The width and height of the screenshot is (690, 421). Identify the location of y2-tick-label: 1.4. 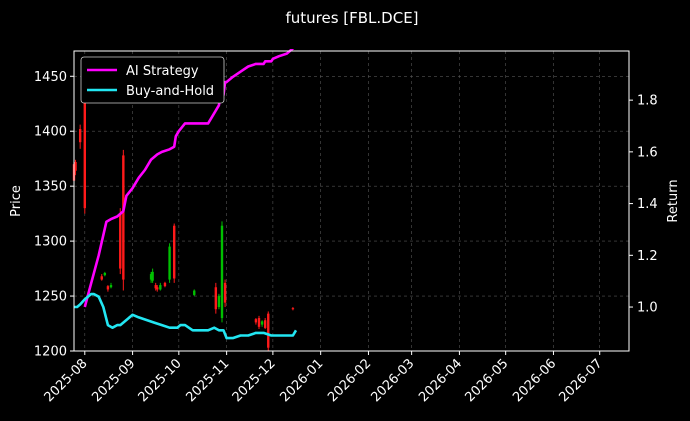
(647, 204).